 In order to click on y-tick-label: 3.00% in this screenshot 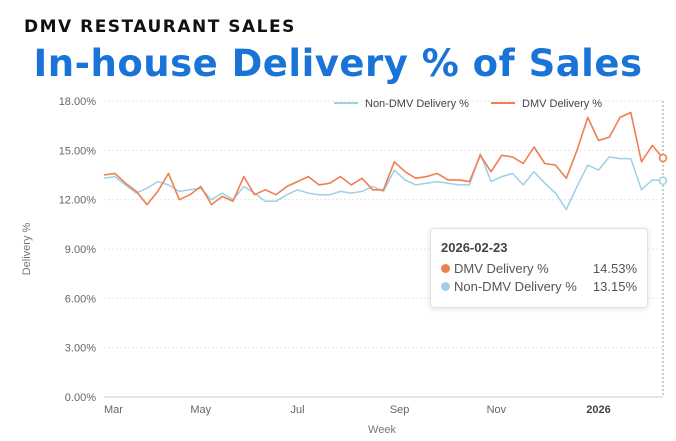, I will do `click(80, 349)`.